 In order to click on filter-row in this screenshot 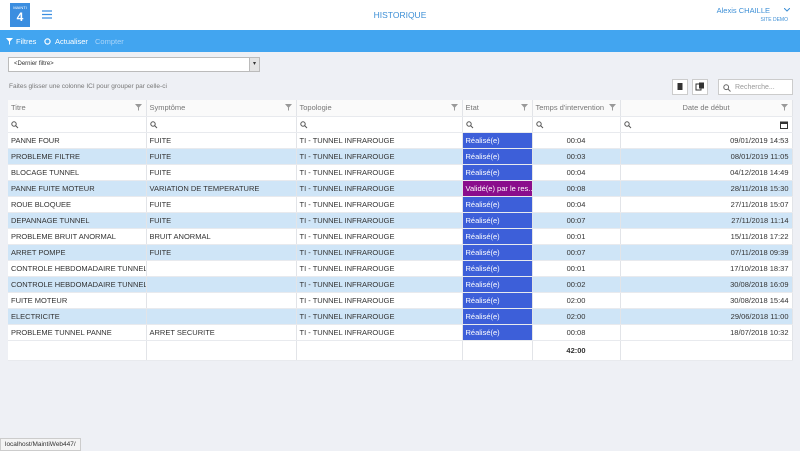, I will do `click(400, 124)`.